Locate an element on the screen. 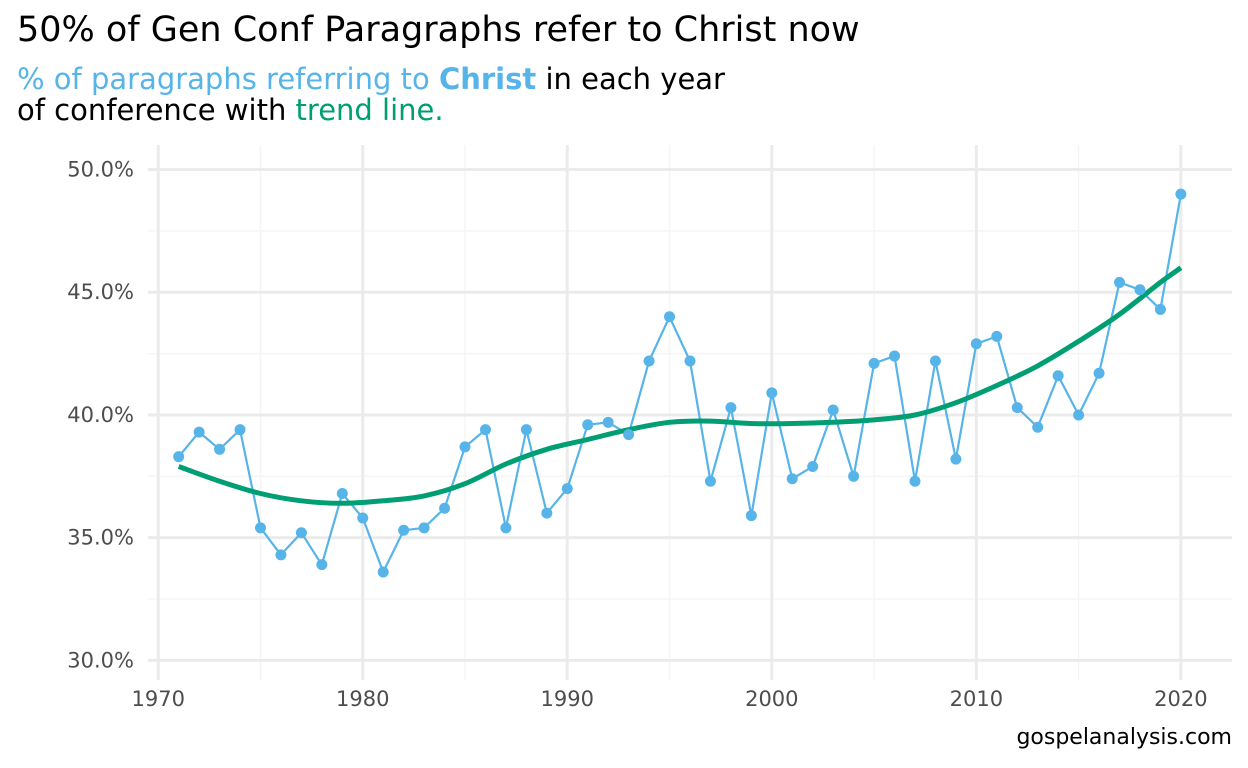 The height and width of the screenshot is (768, 1248). subtitle-text-plain: in each year is located at coordinates (630, 79).